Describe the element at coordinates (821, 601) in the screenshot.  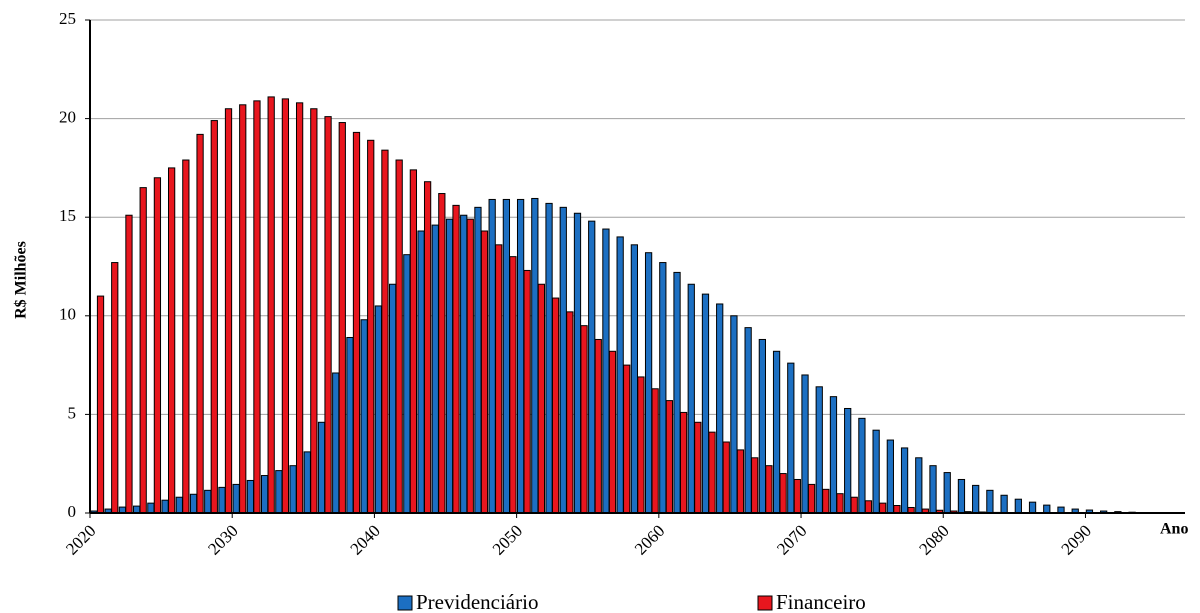
I see `legend-label: Financeiro` at that location.